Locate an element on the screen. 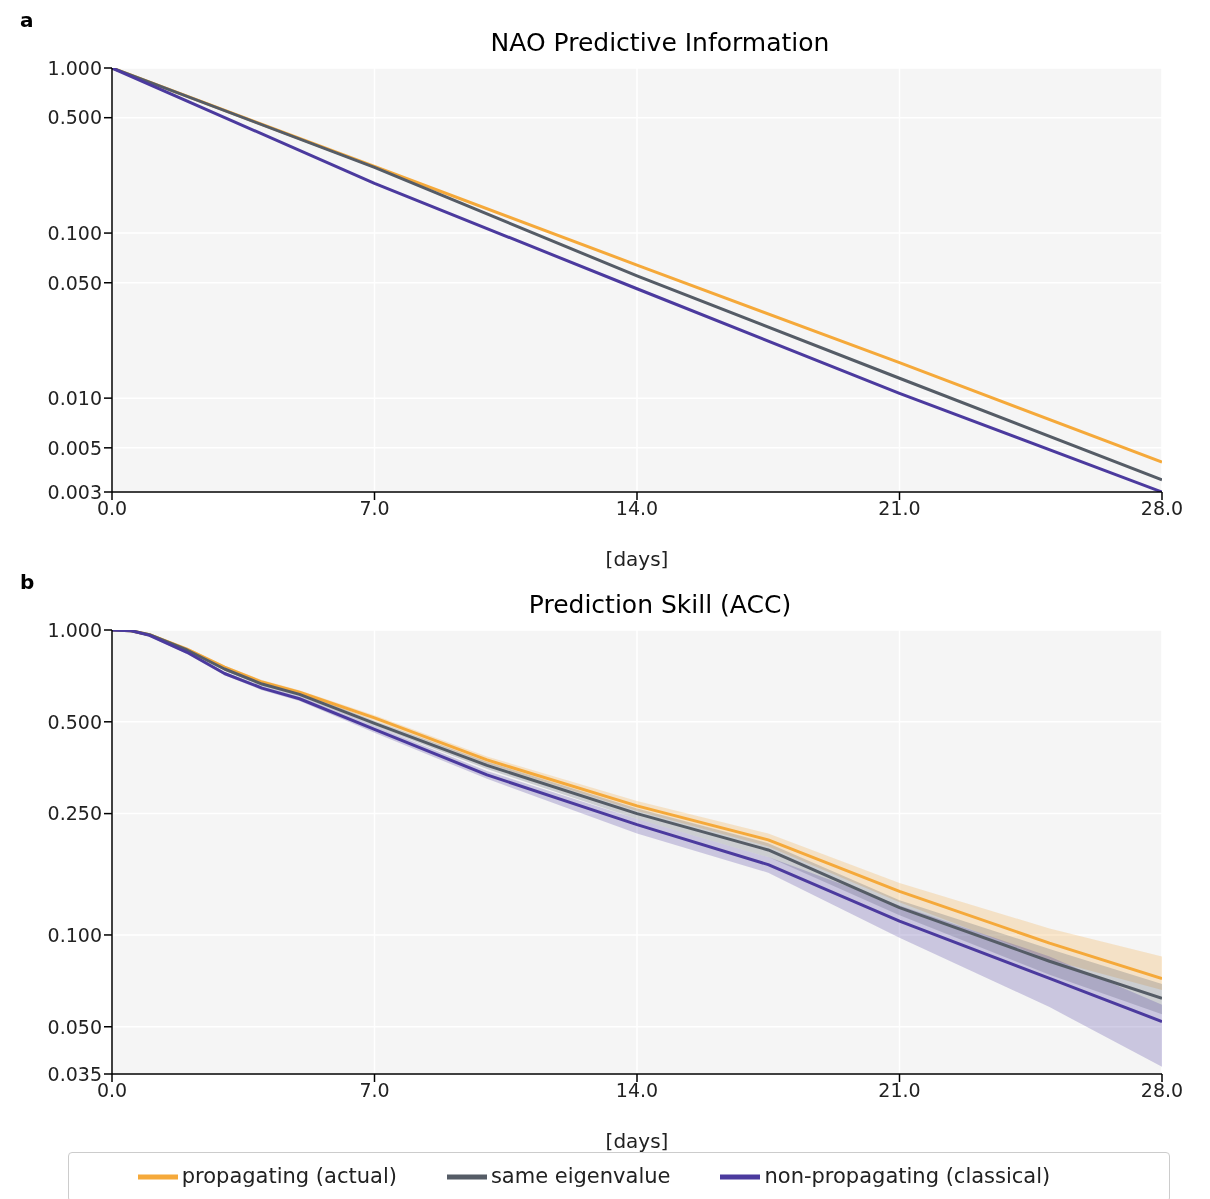 The width and height of the screenshot is (1210, 1199). legend-label: propagating (actual) is located at coordinates (289, 1176).